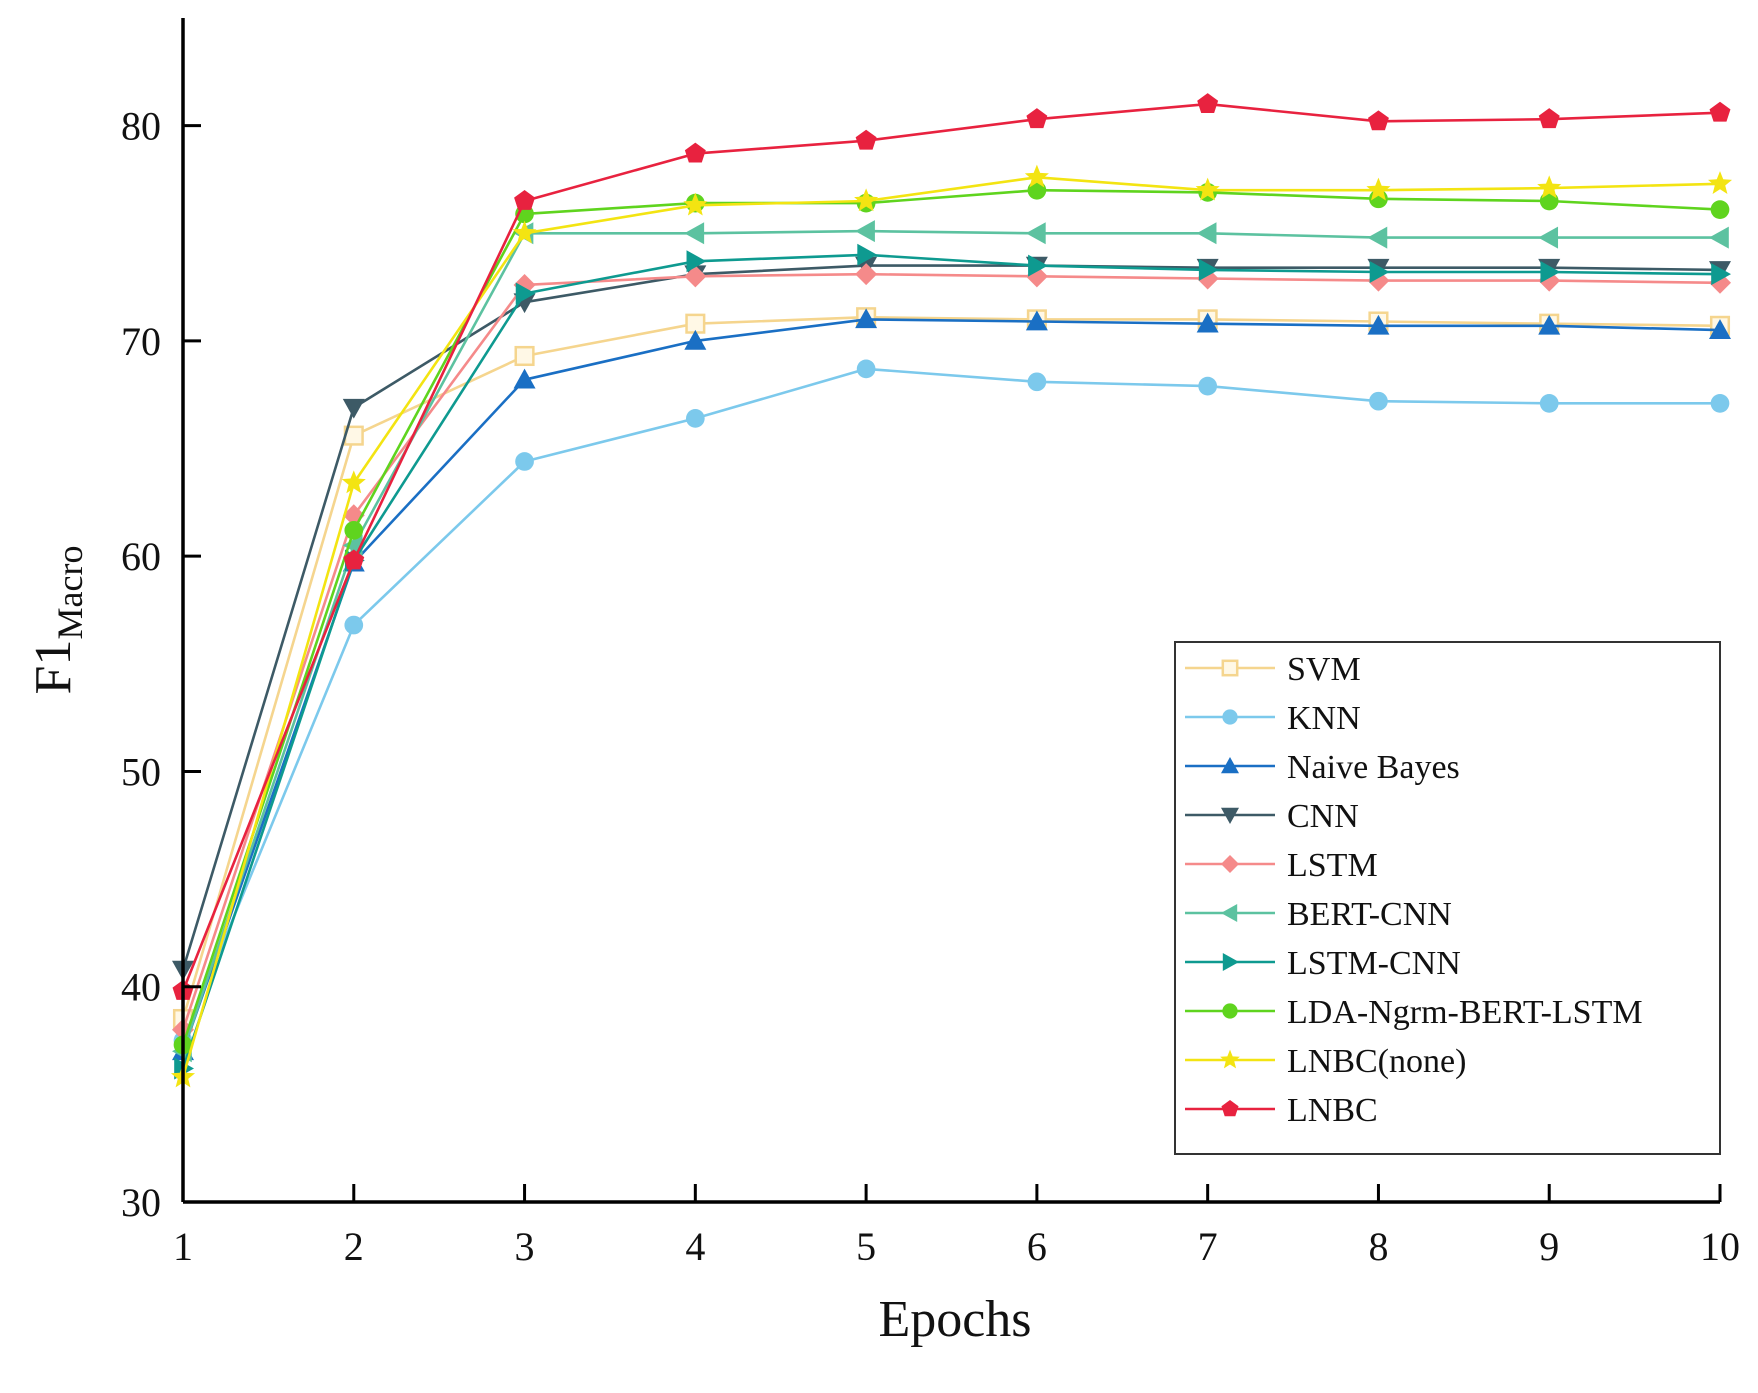 This screenshot has width=1758, height=1393. I want to click on legend-label: LNBC, so click(1332, 1110).